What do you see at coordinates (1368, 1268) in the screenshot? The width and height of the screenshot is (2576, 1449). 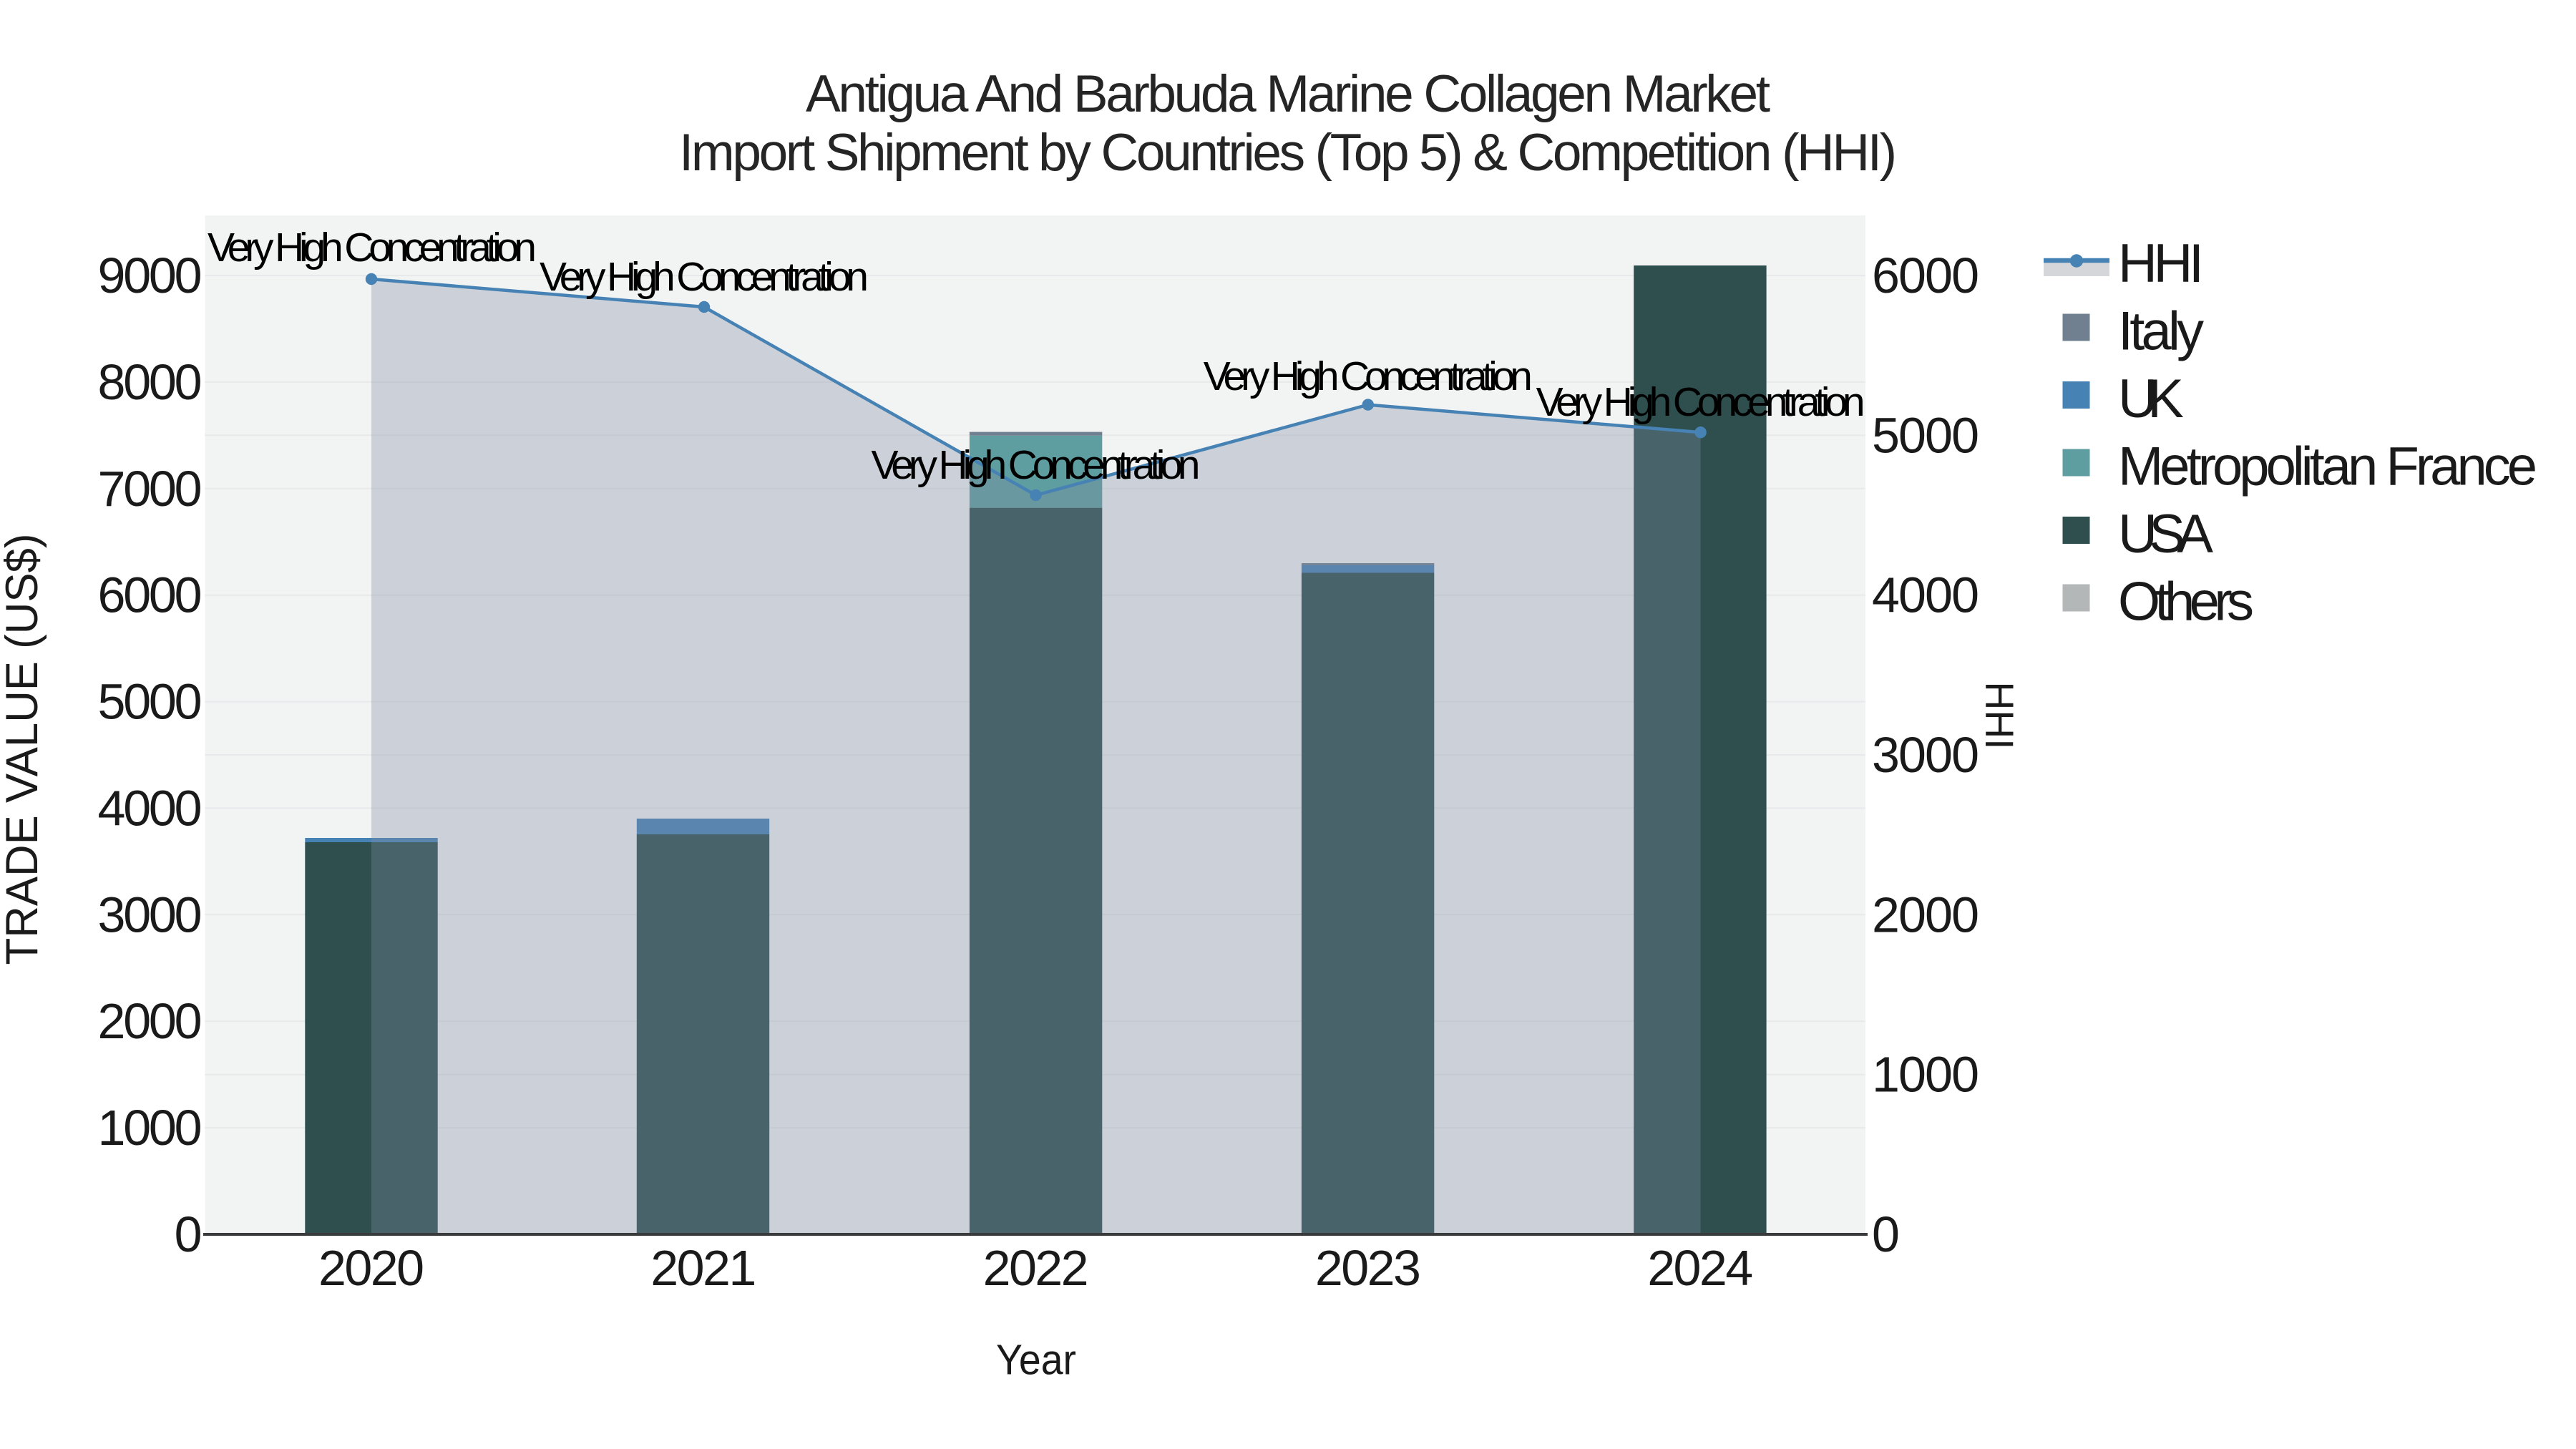 I see `svg-text: 2023` at bounding box center [1368, 1268].